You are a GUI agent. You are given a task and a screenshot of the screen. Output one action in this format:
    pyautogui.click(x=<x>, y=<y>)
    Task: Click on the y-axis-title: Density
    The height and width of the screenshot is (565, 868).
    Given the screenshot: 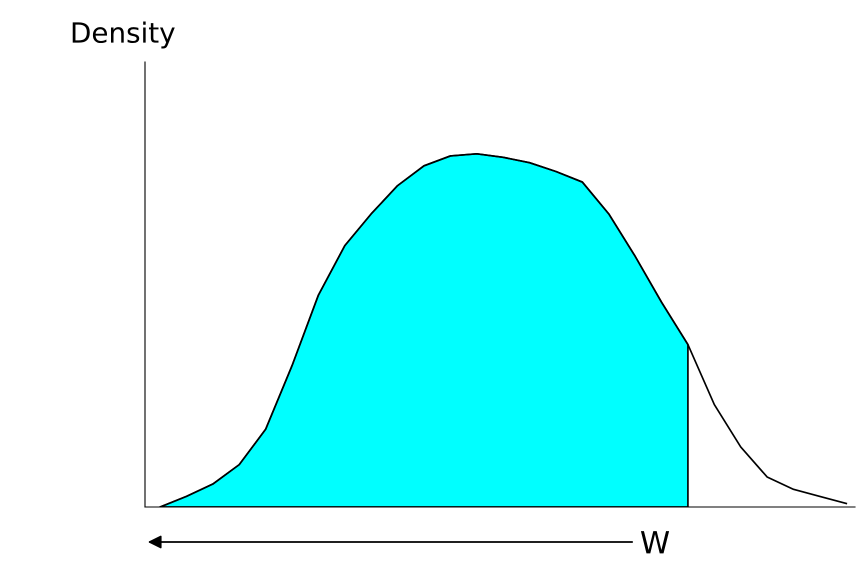 What is the action you would take?
    pyautogui.click(x=123, y=35)
    